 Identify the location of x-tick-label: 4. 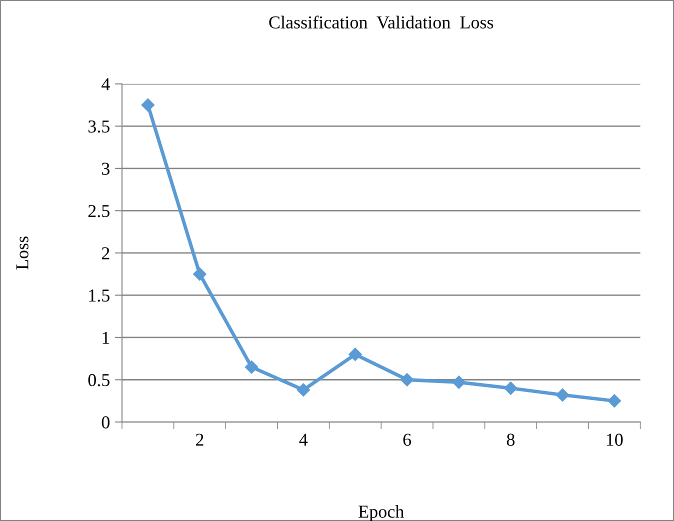
(303, 440).